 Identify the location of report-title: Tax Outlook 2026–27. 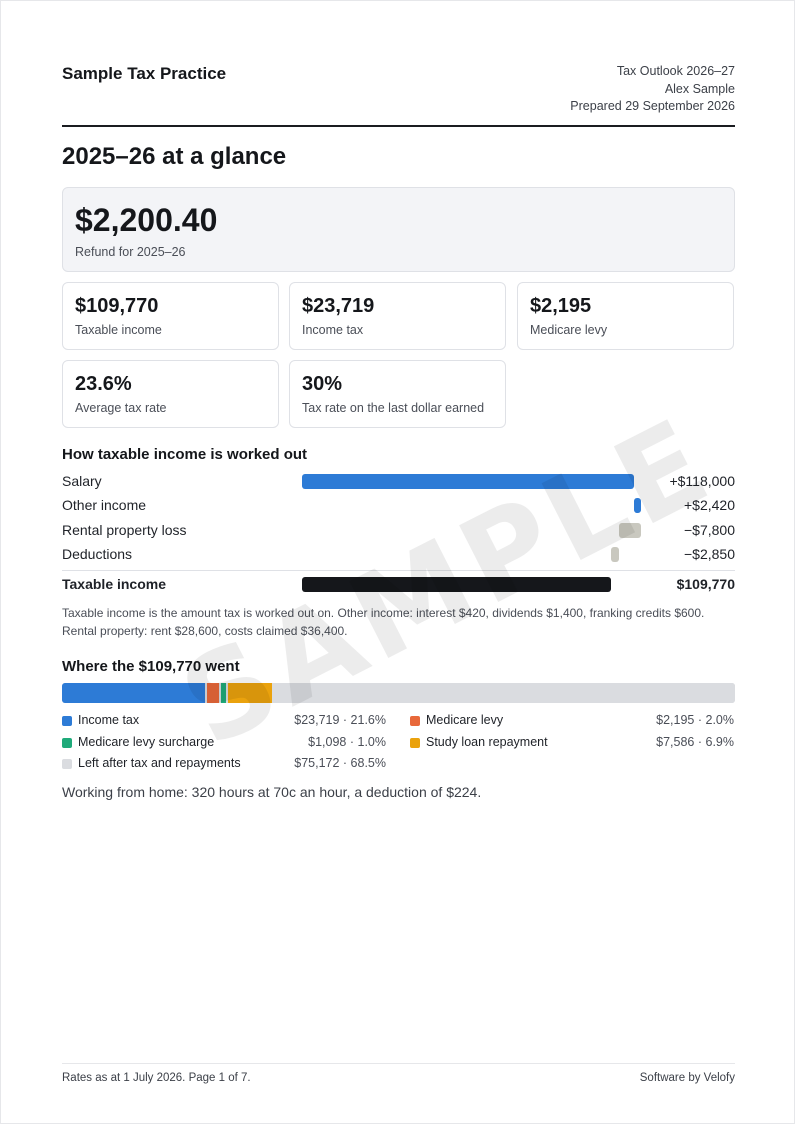
(675, 71).